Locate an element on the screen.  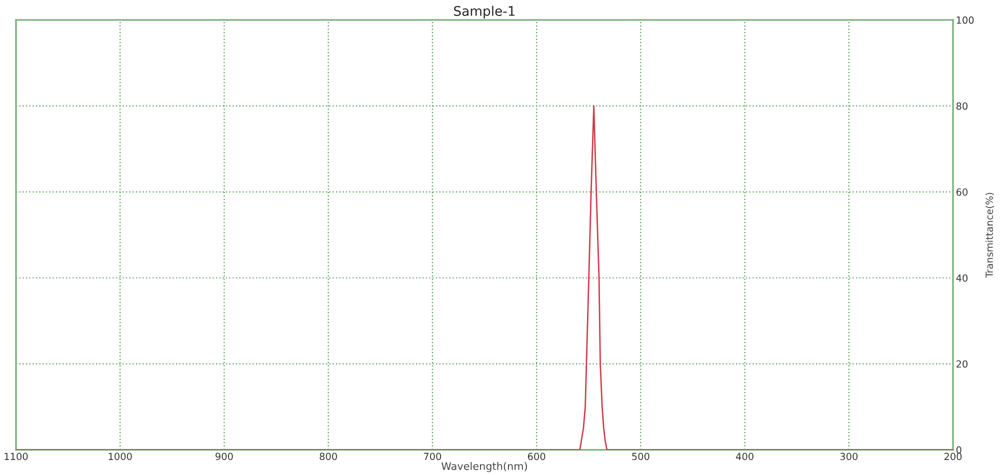
y-tick-label: 80 is located at coordinates (962, 106).